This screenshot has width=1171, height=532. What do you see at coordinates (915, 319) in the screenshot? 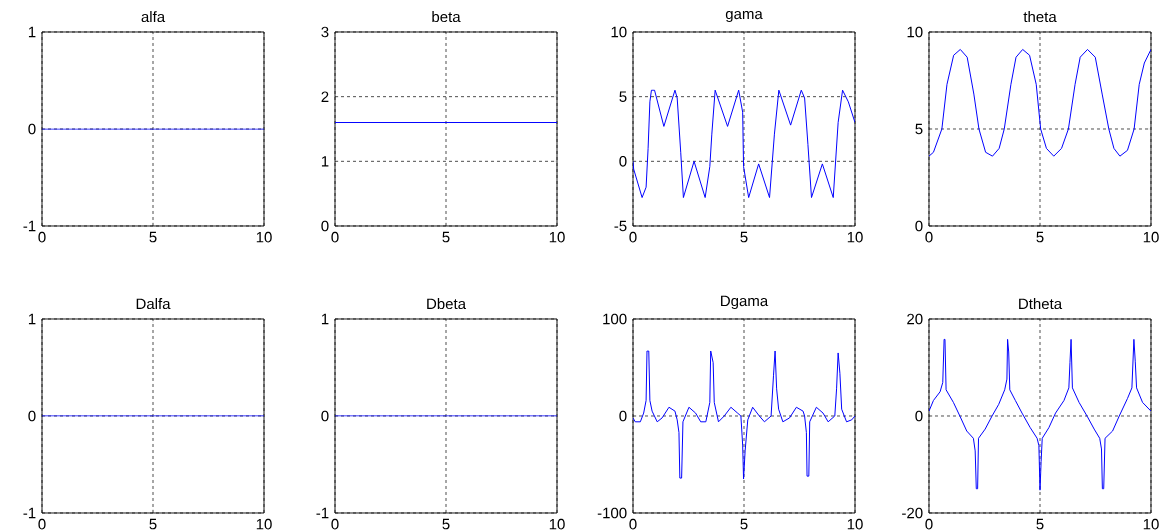
I see `y-tick-label: 20` at bounding box center [915, 319].